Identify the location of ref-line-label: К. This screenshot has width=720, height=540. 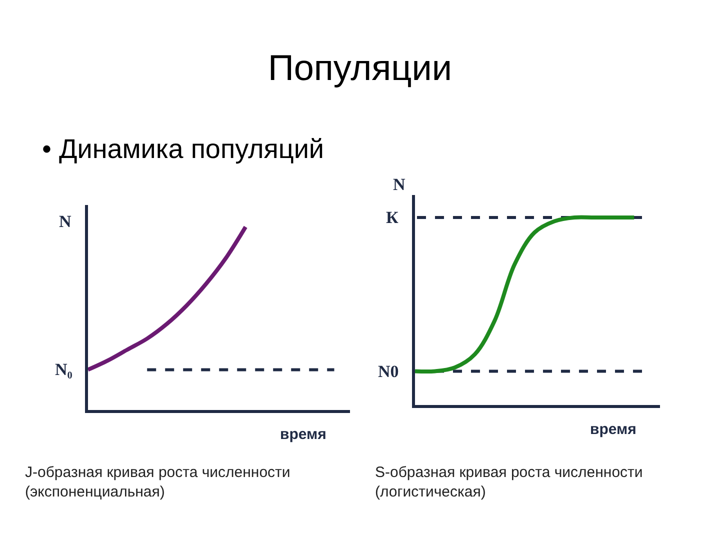
(392, 217).